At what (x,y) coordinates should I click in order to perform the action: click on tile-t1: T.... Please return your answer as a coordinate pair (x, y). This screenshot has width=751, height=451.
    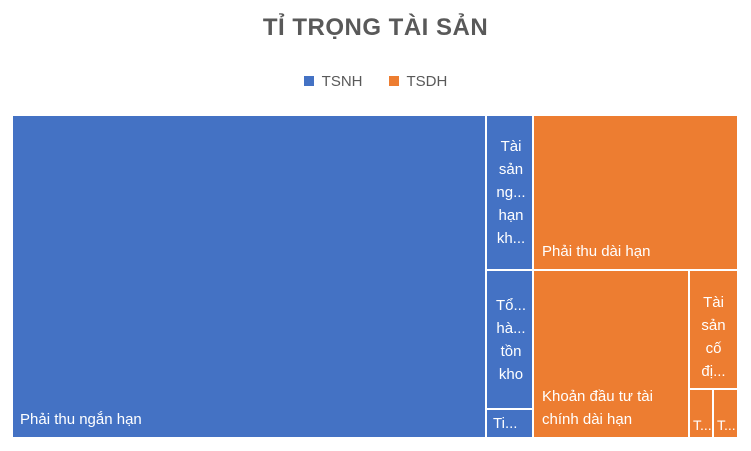
    Looking at the image, I should click on (701, 413).